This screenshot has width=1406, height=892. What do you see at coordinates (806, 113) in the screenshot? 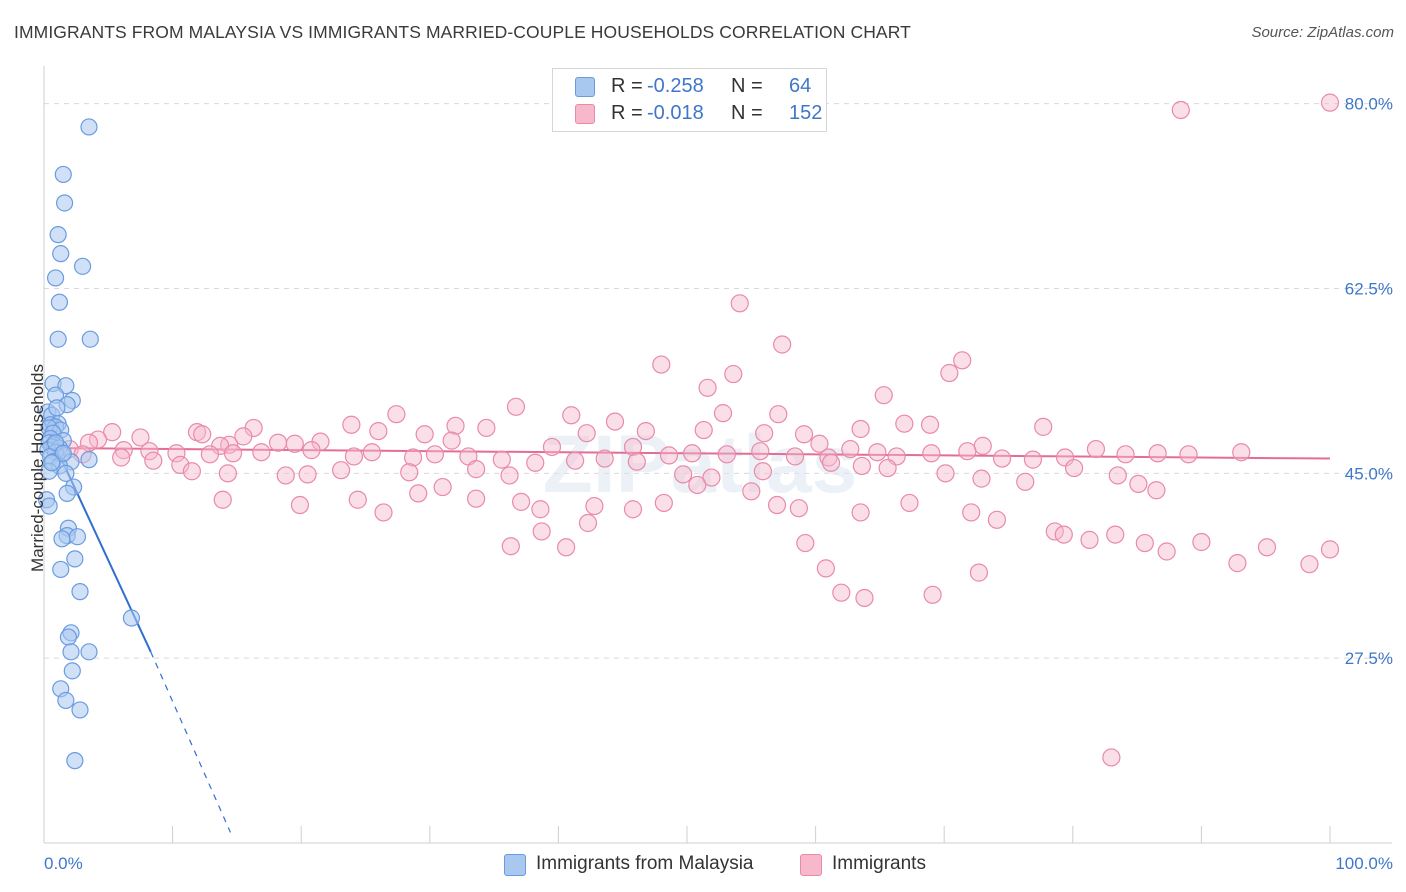
I see `legend-n-value: 152` at bounding box center [806, 113].